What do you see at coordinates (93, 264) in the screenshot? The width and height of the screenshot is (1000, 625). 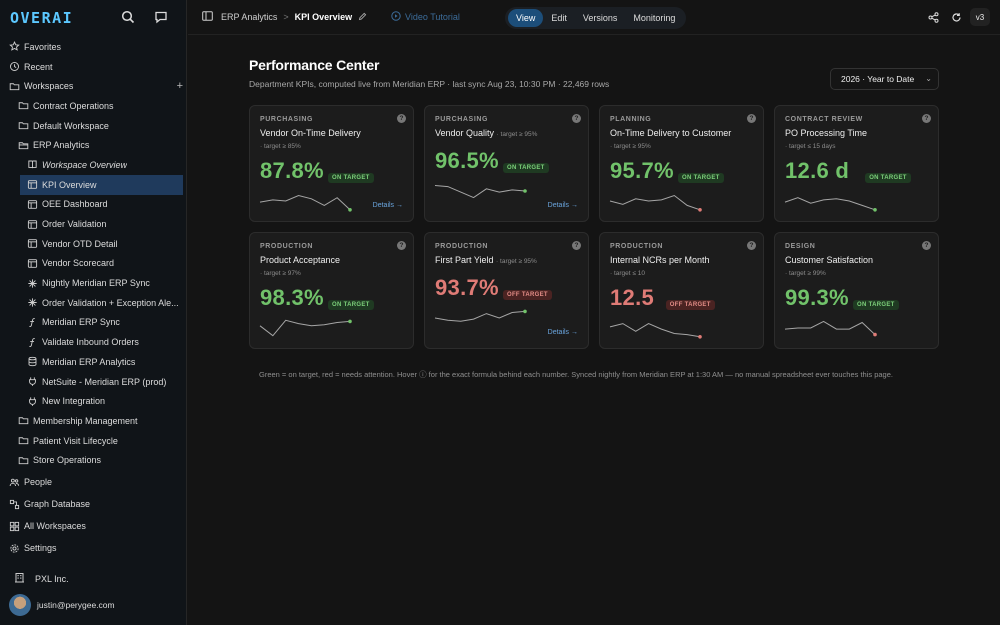 I see `sidebar-item-vendor-scorecard: Vendor Scorecard` at bounding box center [93, 264].